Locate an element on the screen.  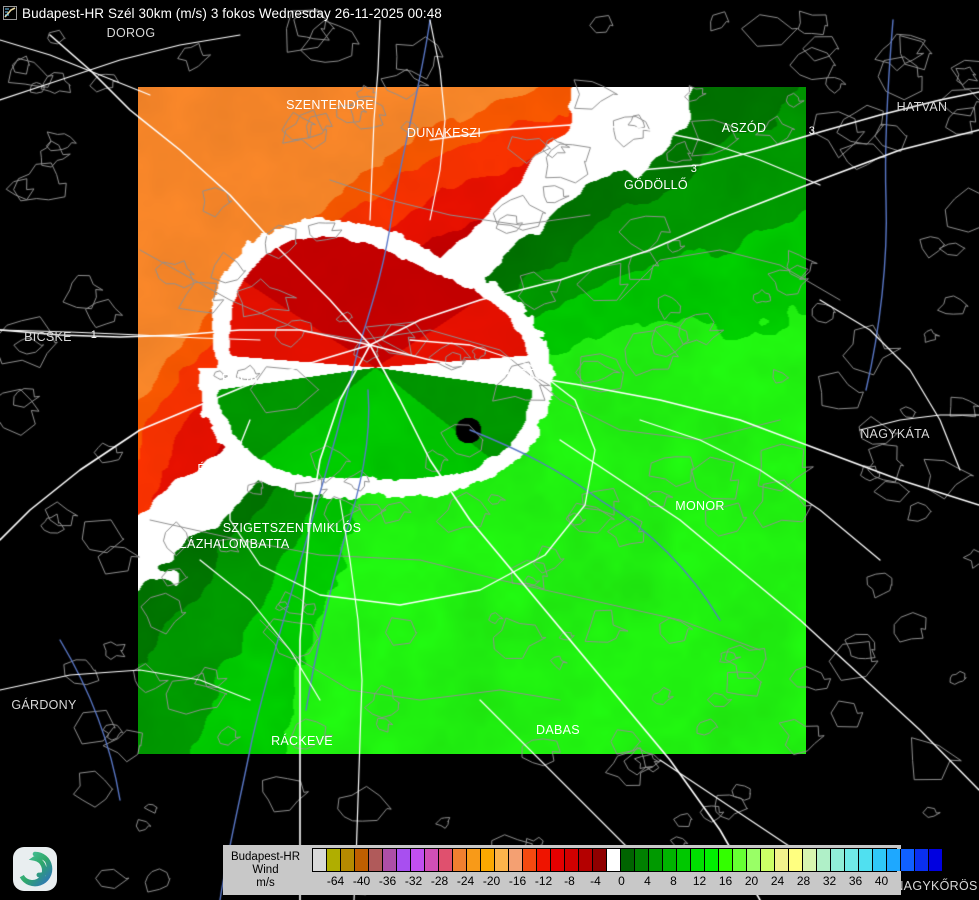
radar-window-icon is located at coordinates (10, 13).